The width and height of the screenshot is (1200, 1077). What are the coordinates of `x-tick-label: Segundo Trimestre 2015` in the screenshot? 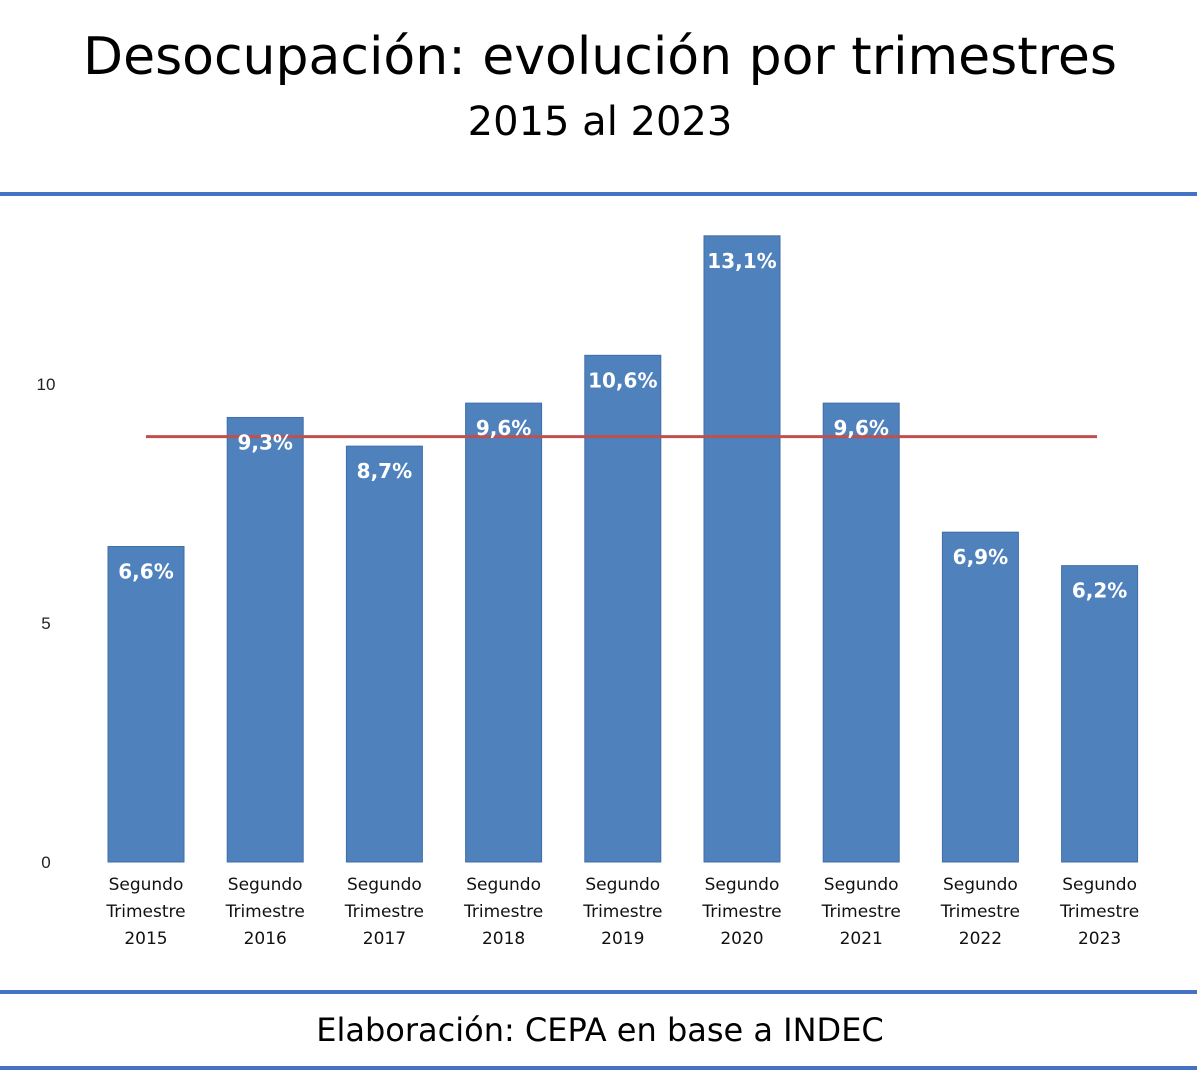 It's located at (145, 912).